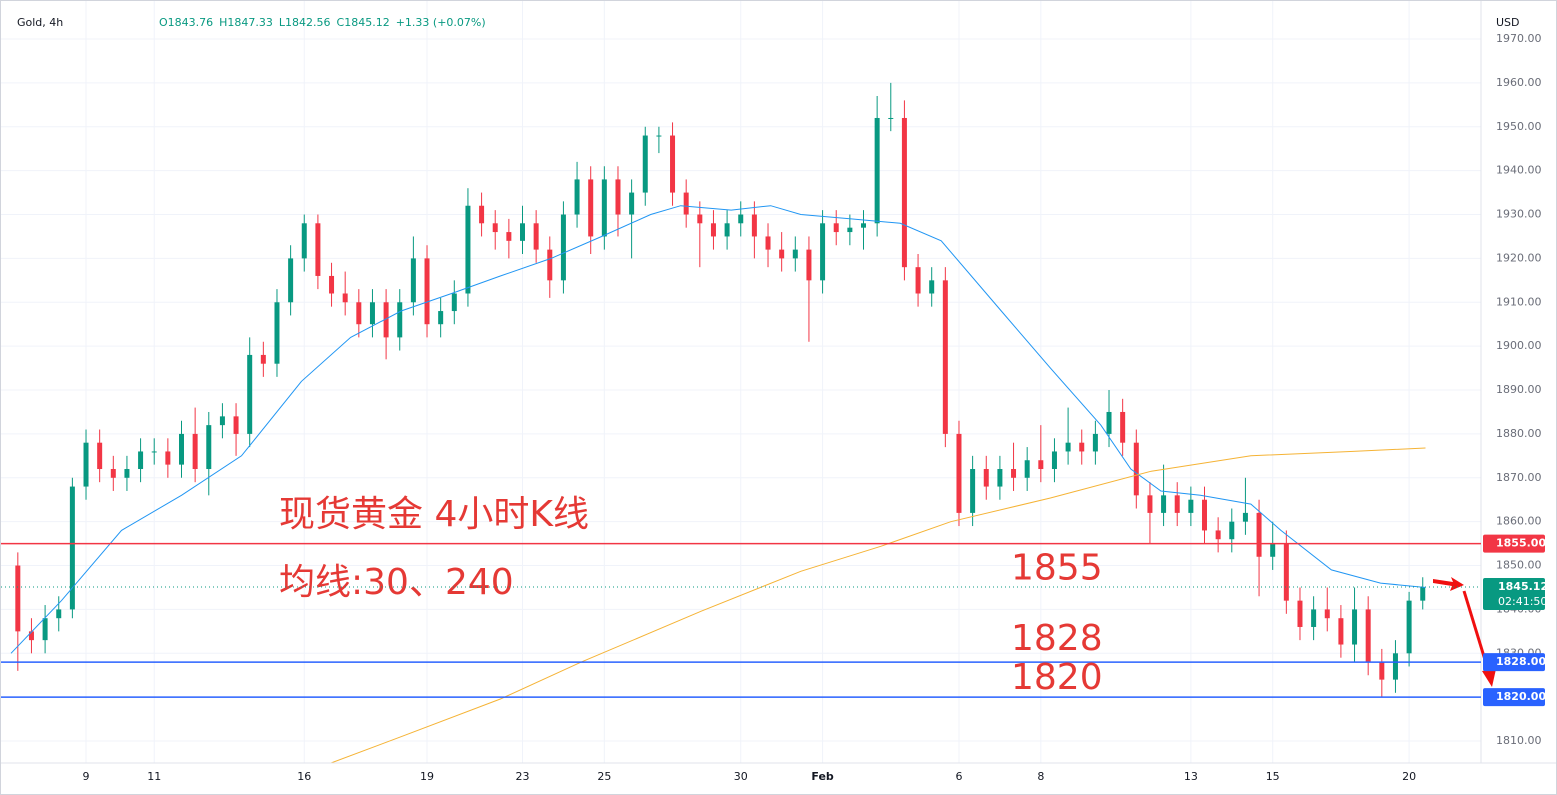  Describe the element at coordinates (363, 22) in the screenshot. I see `ohlc-value: C1845.12` at that location.